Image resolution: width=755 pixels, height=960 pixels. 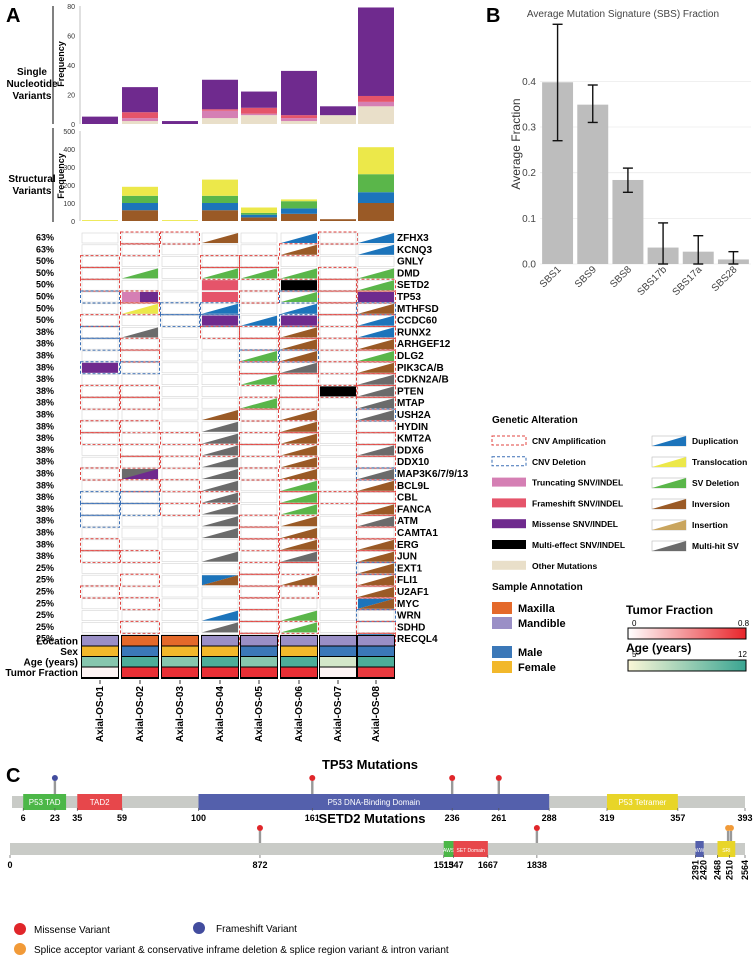 I want to click on age-gradient, so click(x=687, y=665).